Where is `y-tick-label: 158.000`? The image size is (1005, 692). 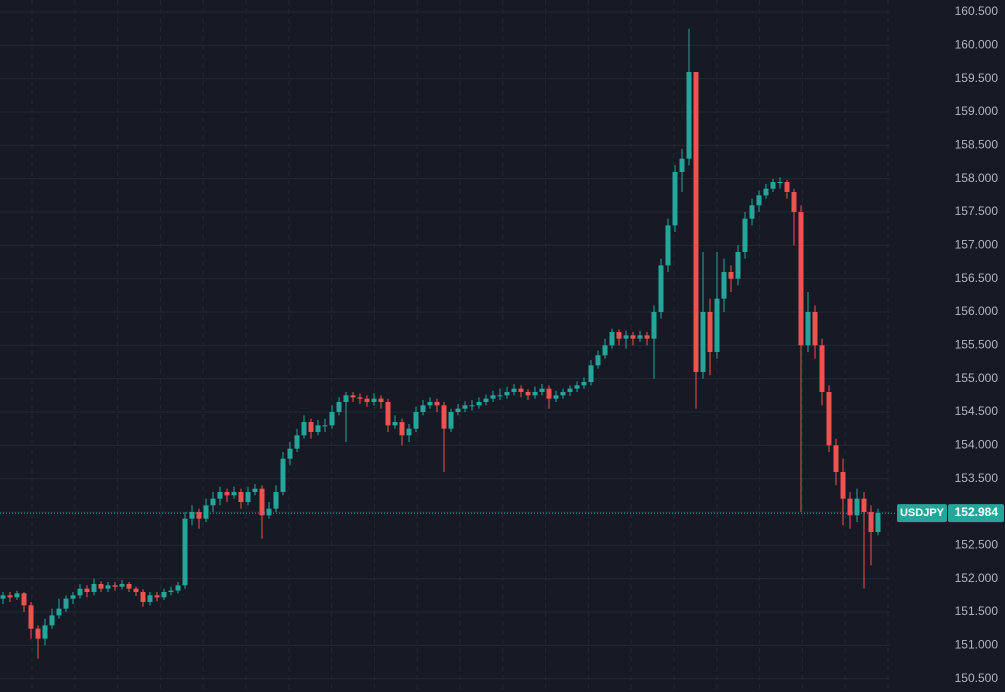
y-tick-label: 158.000 is located at coordinates (977, 178).